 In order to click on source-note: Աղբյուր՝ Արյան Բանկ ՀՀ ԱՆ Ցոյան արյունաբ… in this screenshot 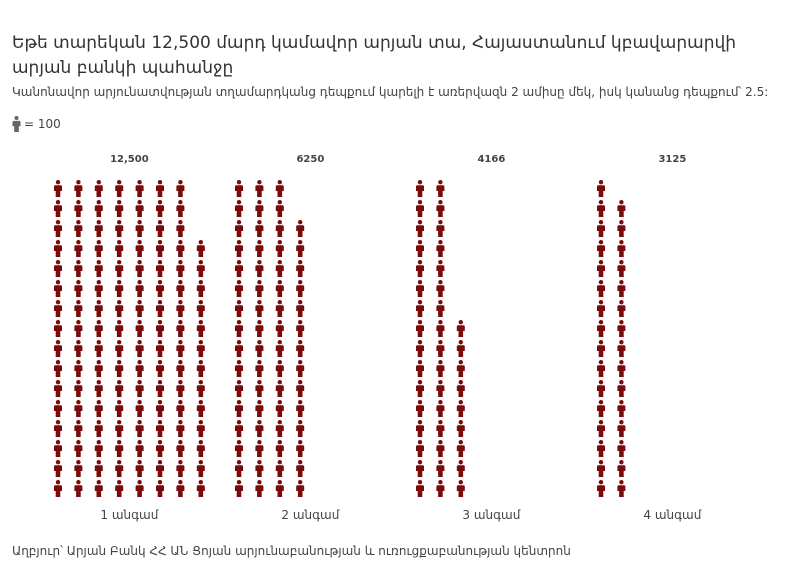, I will do `click(291, 551)`.